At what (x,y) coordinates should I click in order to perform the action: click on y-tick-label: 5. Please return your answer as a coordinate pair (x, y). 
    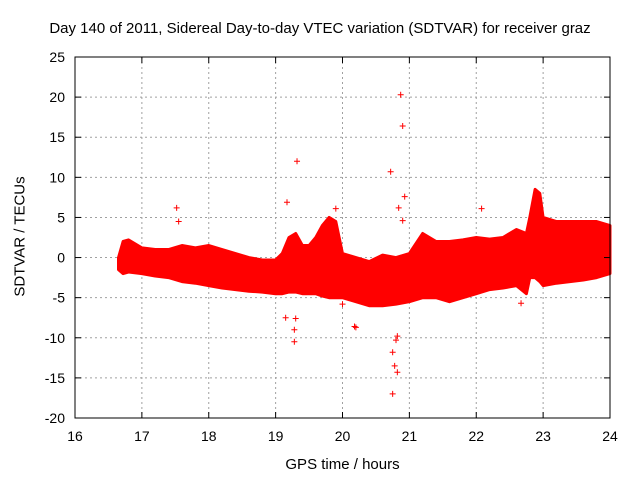
    Looking at the image, I should click on (61, 217).